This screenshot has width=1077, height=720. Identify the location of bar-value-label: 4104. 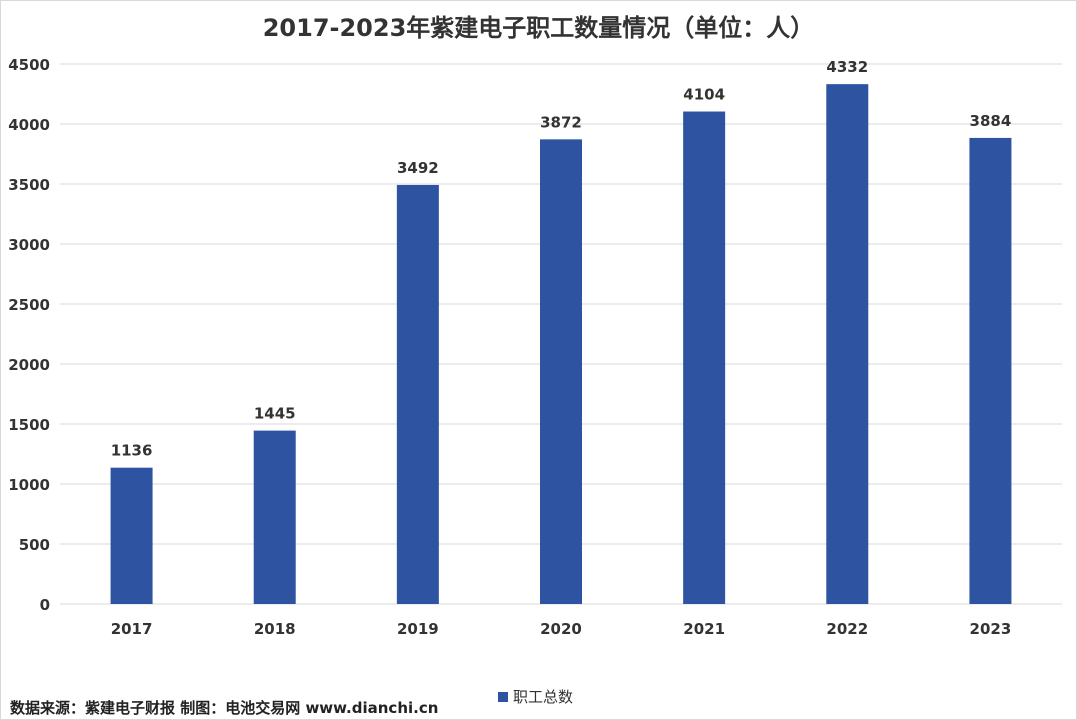
(704, 95).